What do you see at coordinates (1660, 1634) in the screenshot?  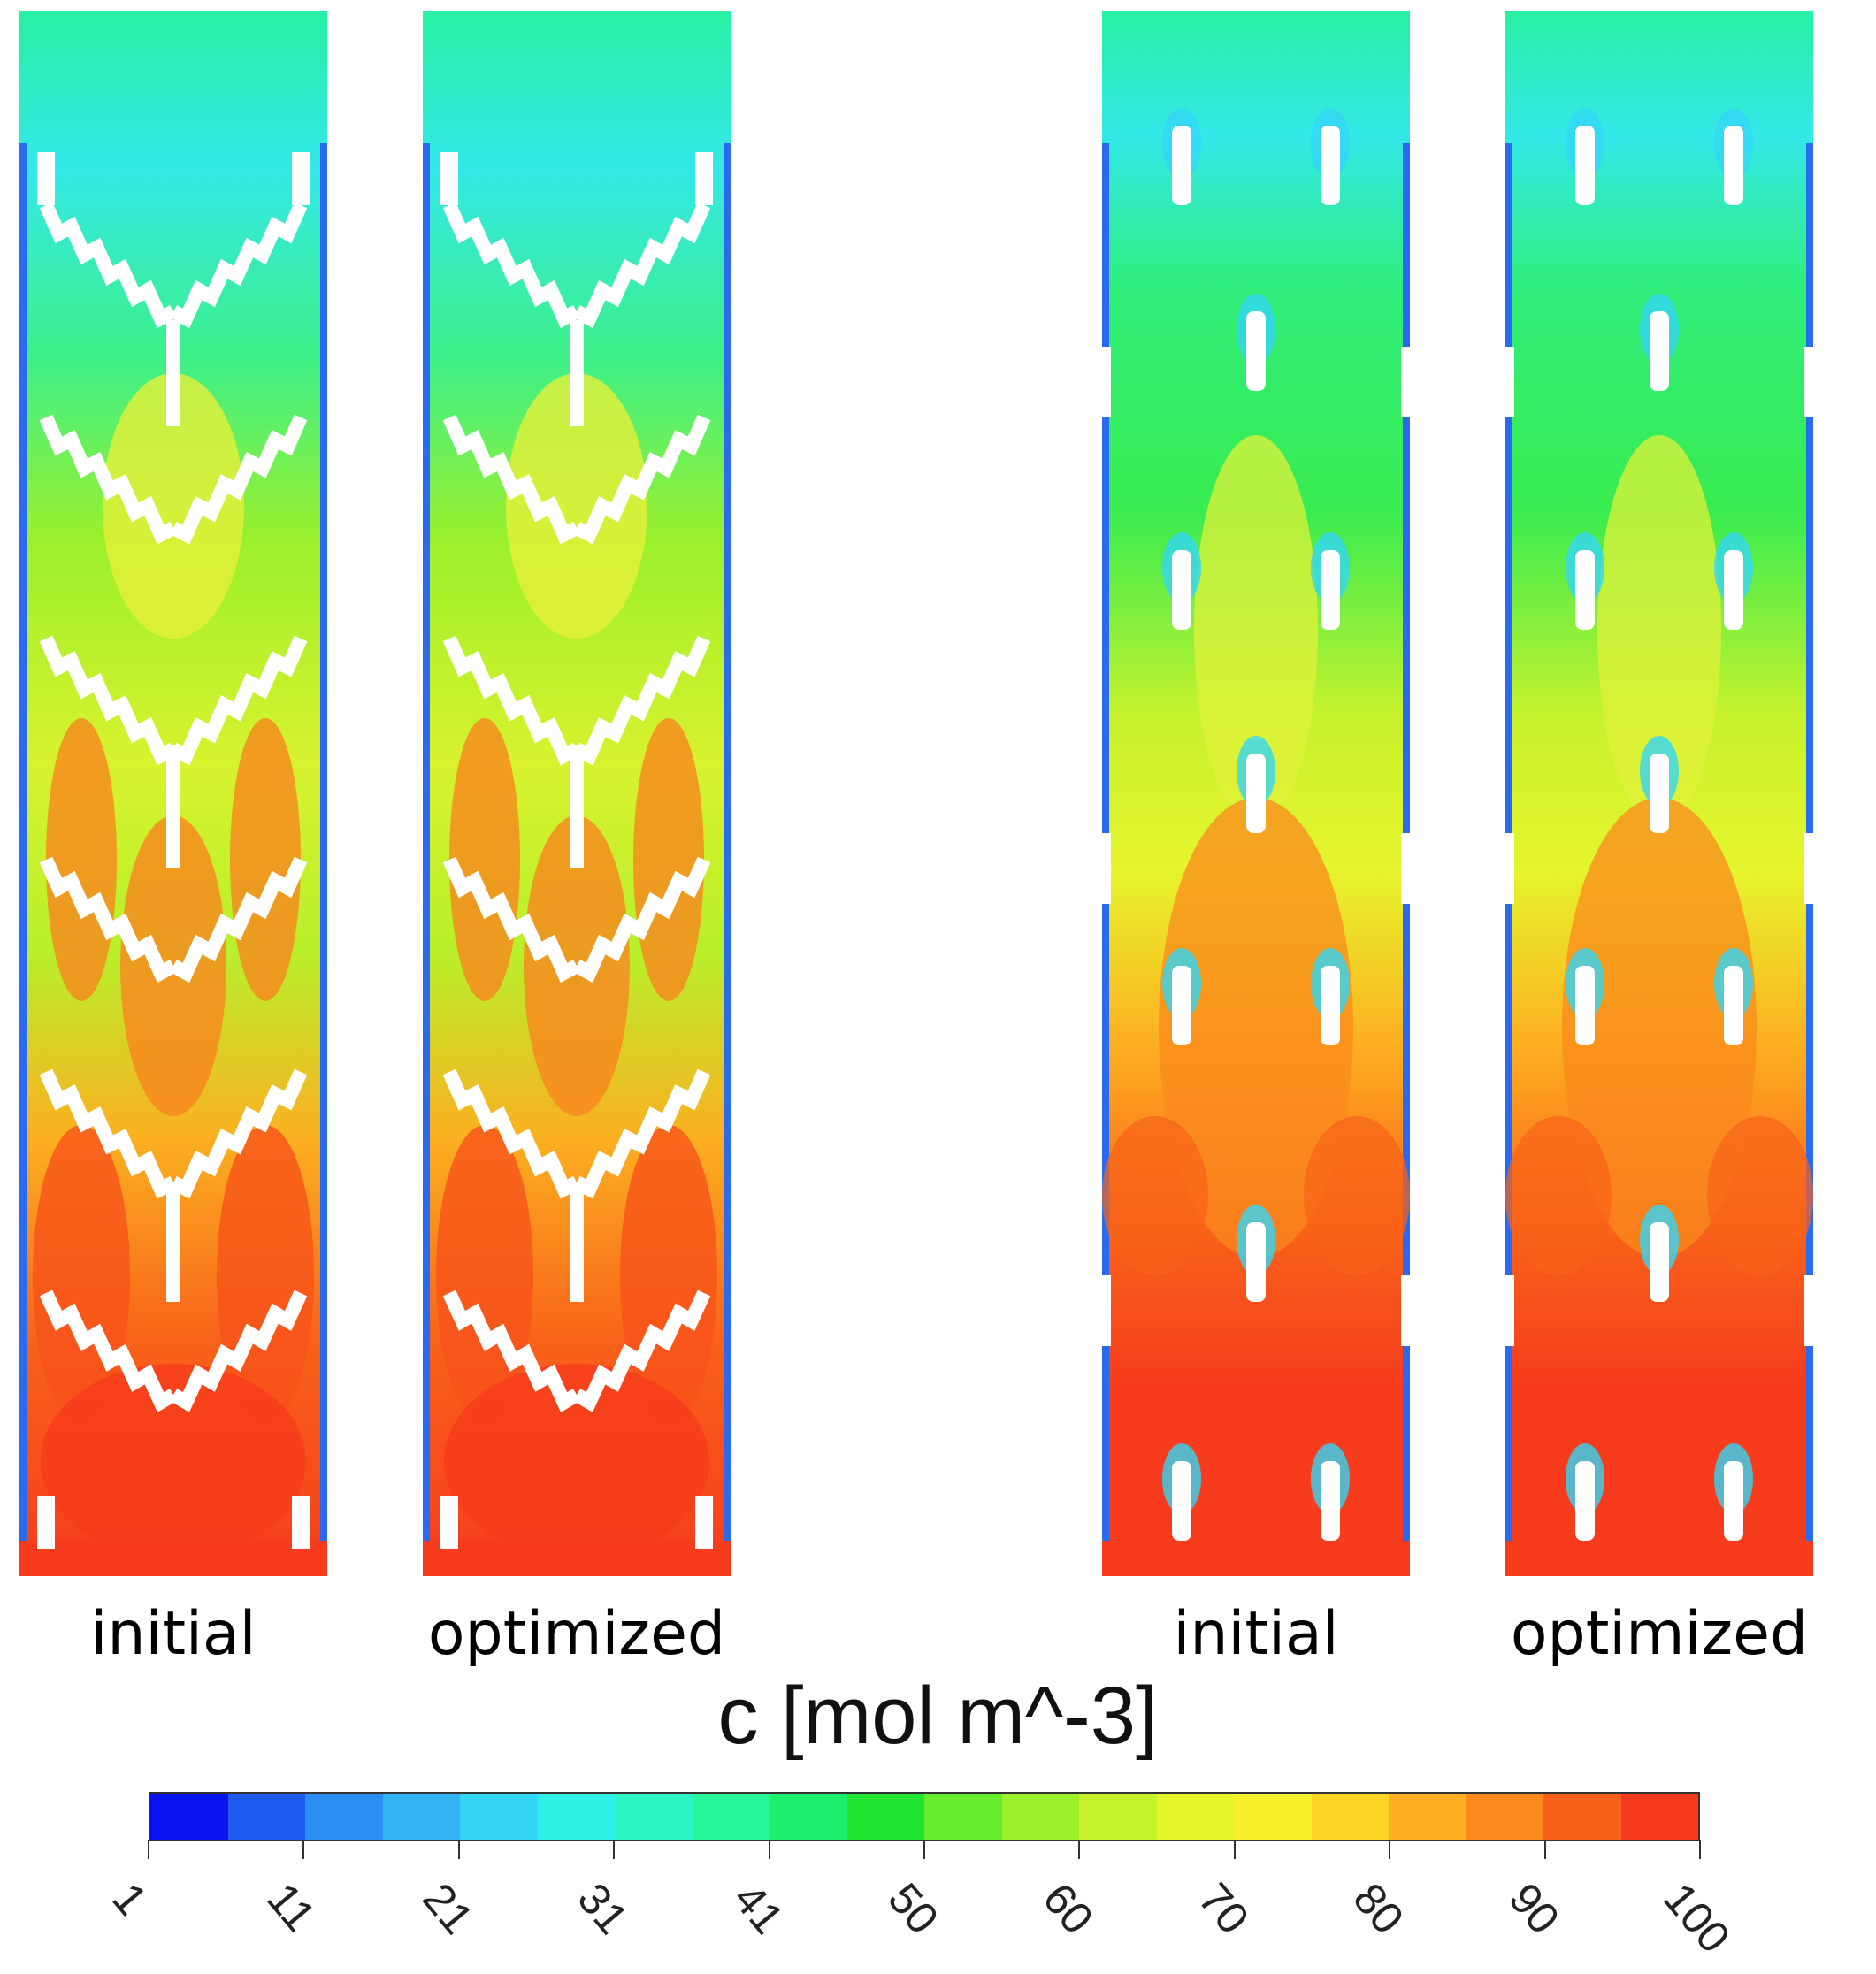 I see `panel-label-pins-optimized: optimized` at bounding box center [1660, 1634].